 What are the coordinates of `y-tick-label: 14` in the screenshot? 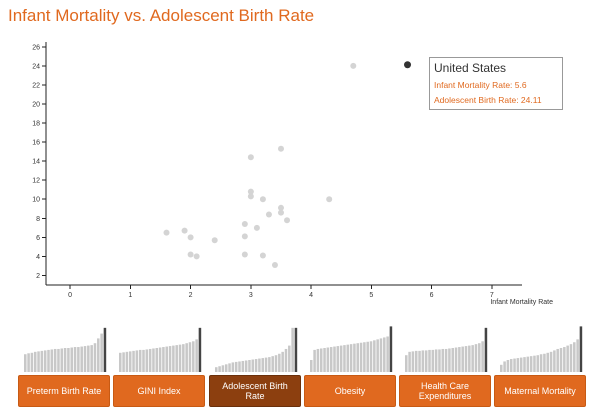 It's located at (36, 162).